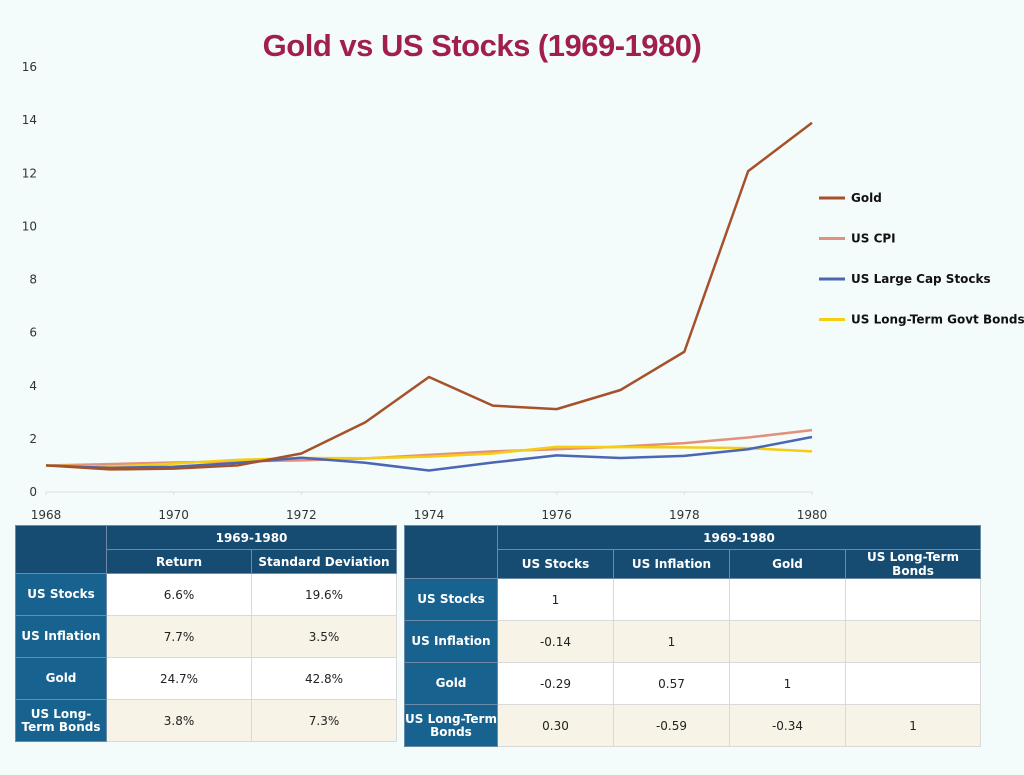 The height and width of the screenshot is (775, 1024). I want to click on y-tick-label: 12, so click(29, 173).